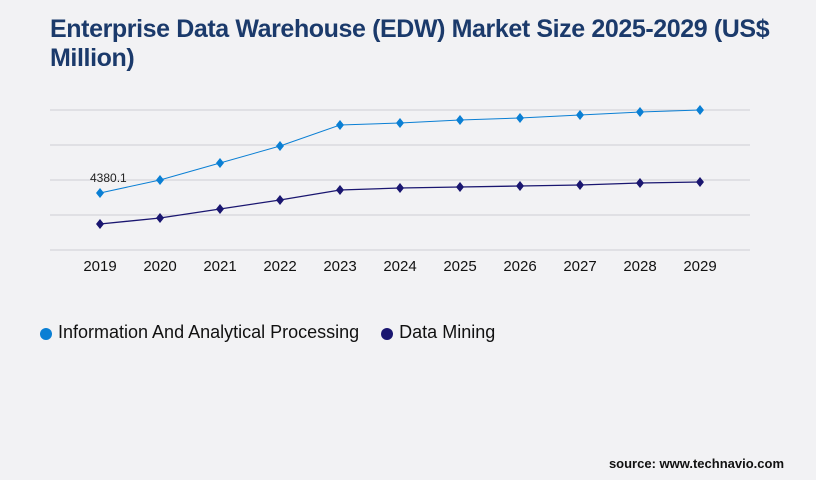 This screenshot has height=480, width=816. What do you see at coordinates (447, 332) in the screenshot?
I see `legend-label: Data Mining` at bounding box center [447, 332].